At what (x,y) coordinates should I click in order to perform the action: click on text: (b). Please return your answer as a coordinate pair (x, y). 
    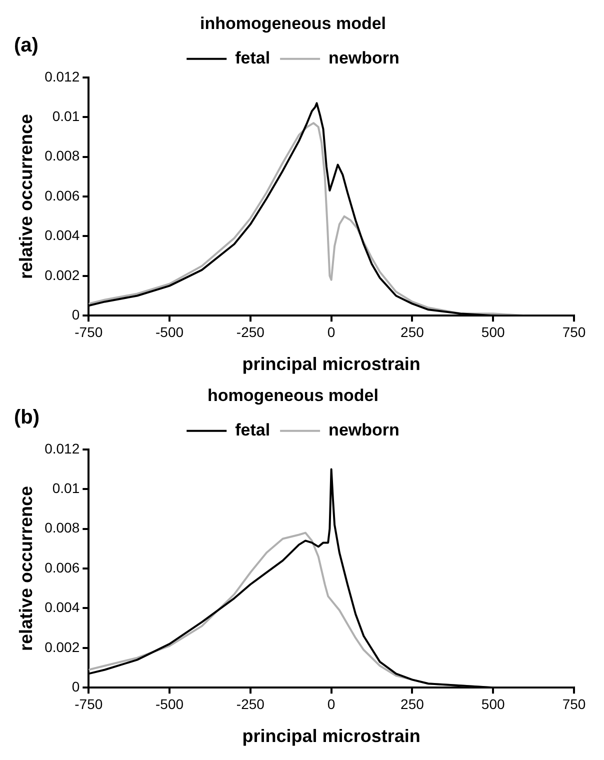
    Looking at the image, I should click on (27, 417).